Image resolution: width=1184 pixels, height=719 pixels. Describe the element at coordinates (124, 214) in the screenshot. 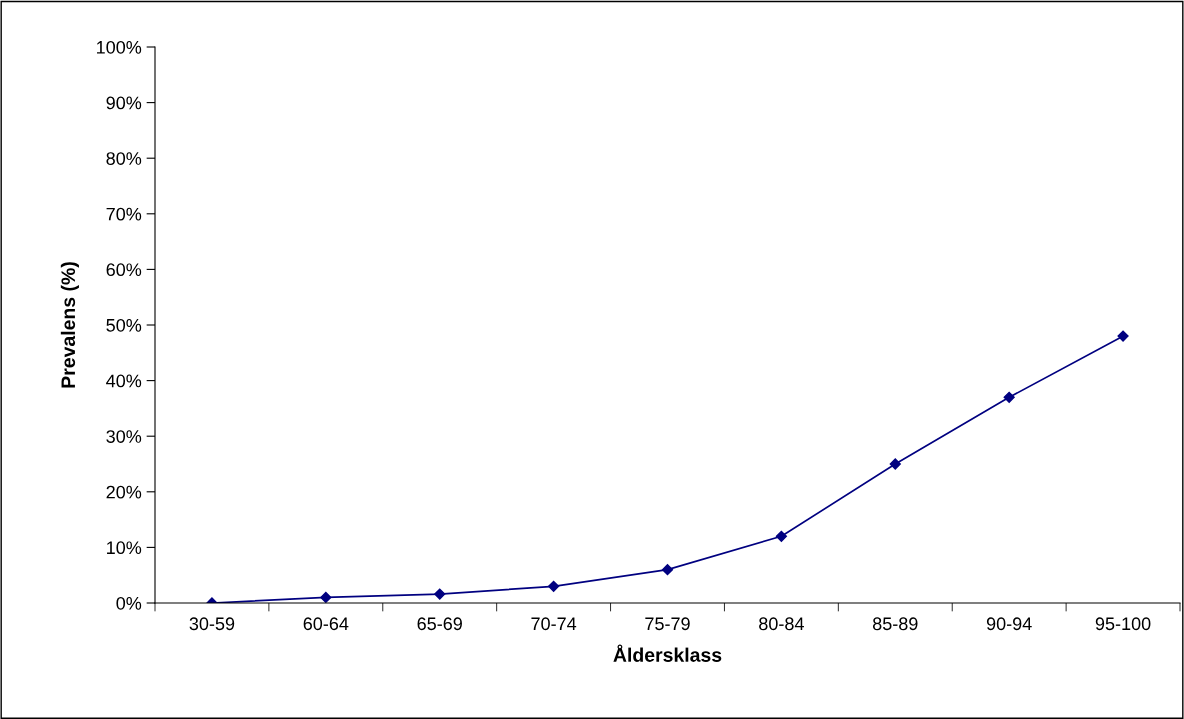

I see `y-tick-label: 70%` at that location.